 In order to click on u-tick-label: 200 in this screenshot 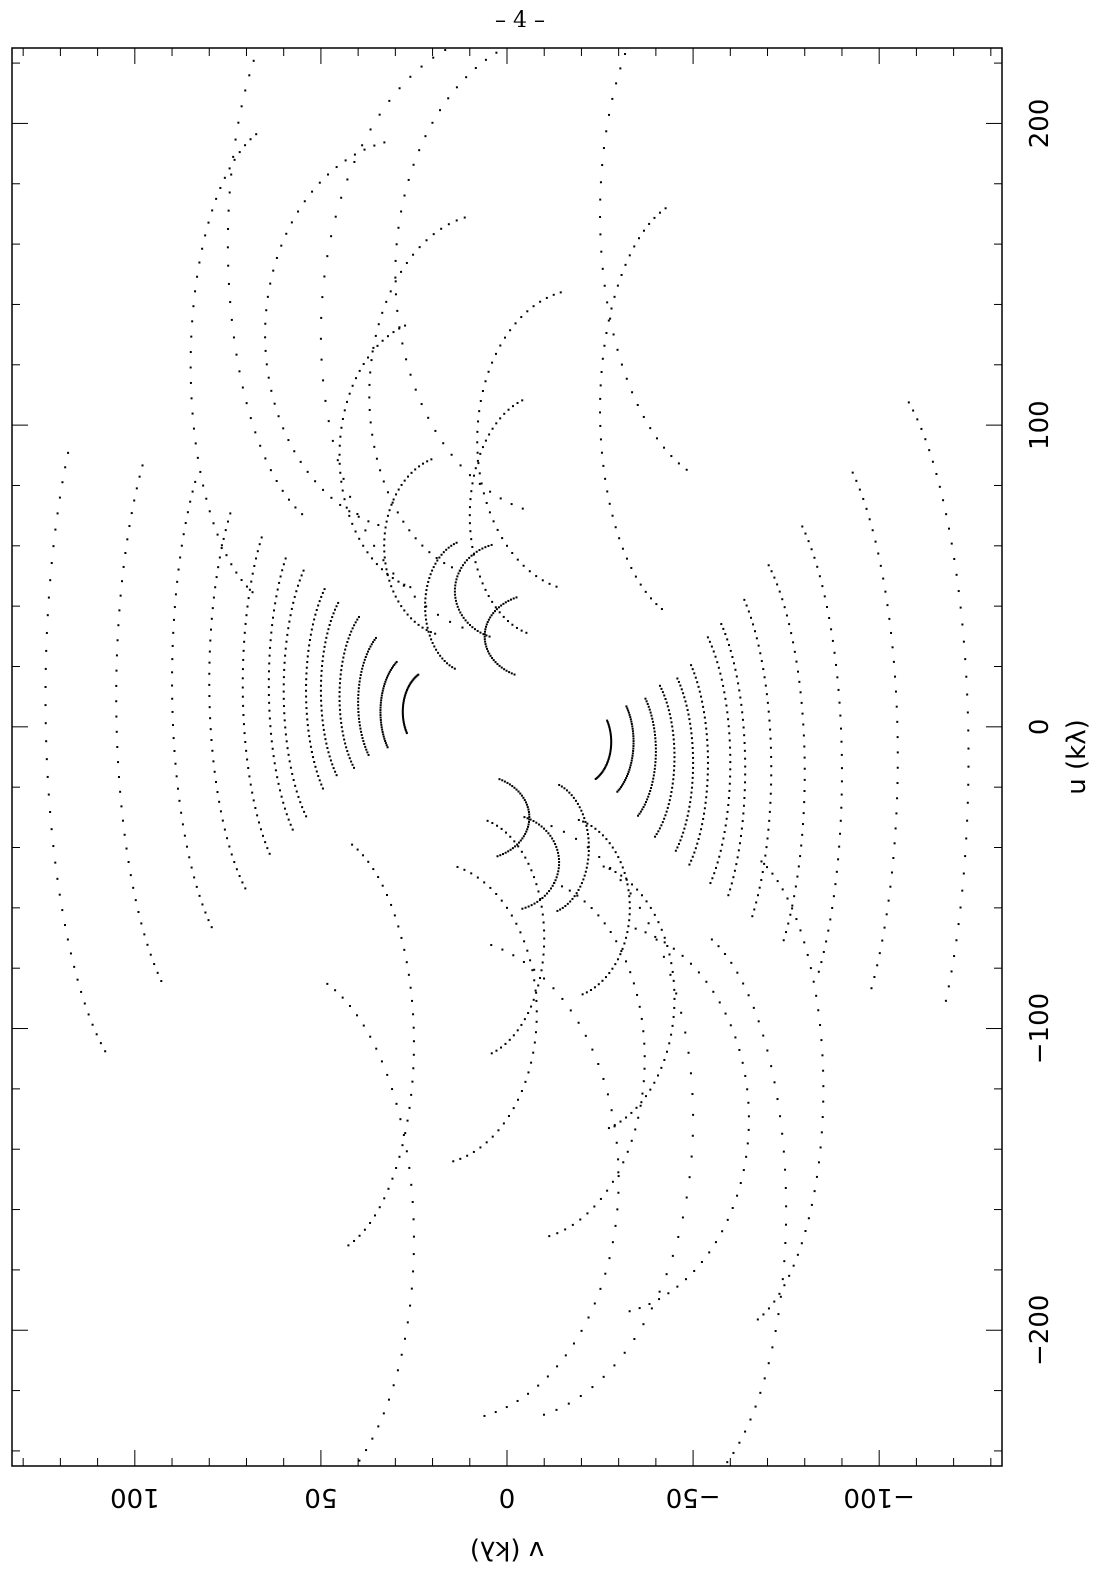, I will do `click(1040, 124)`.